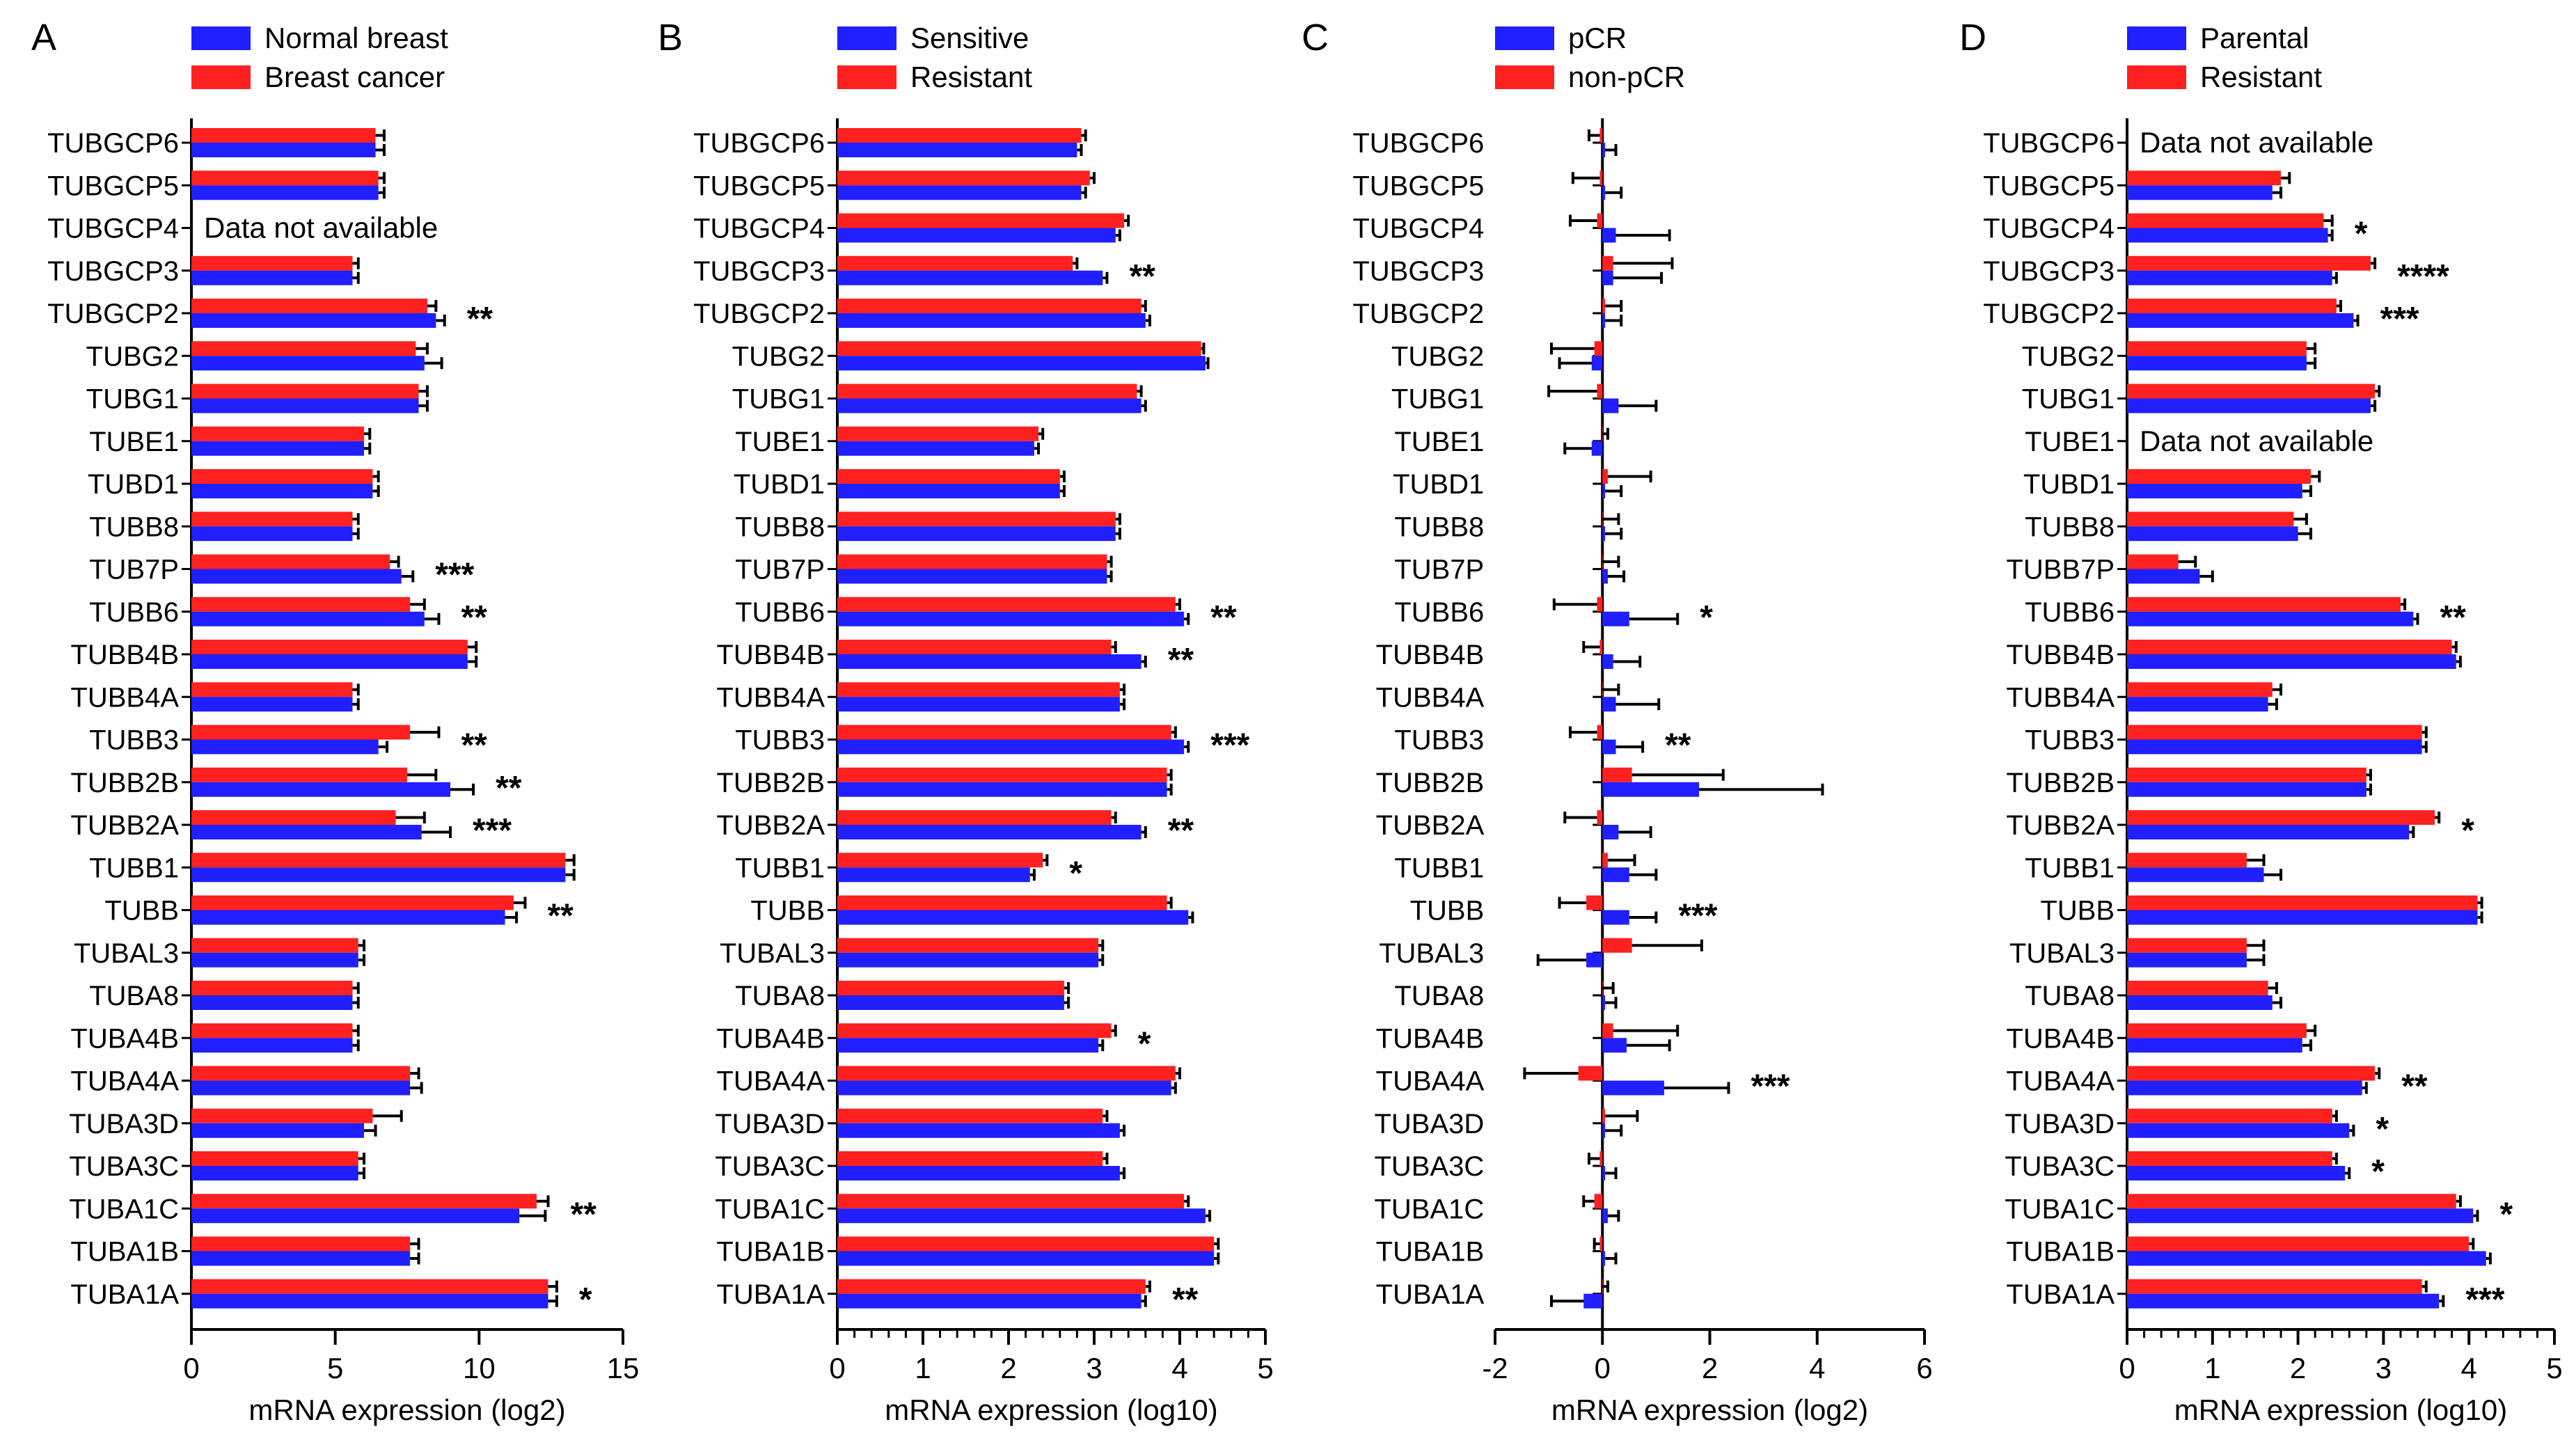 Image resolution: width=2576 pixels, height=1445 pixels. Describe the element at coordinates (133, 484) in the screenshot. I see `category-label-tubd1: TUBD1` at that location.